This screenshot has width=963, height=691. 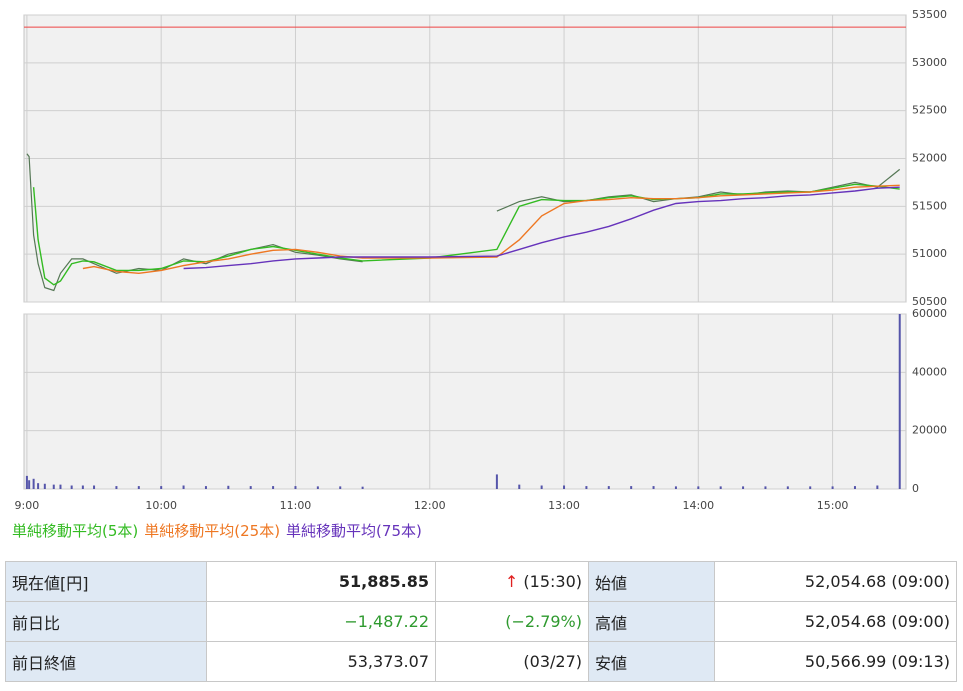 I want to click on y-tick-label: 0, so click(x=915, y=488).